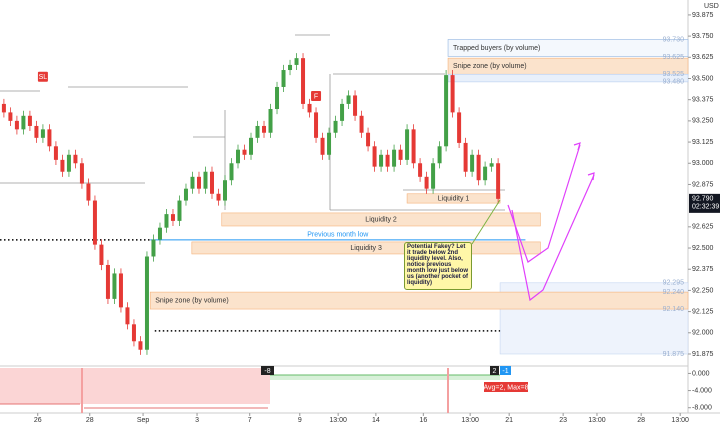 The image size is (720, 425). Describe the element at coordinates (703, 311) in the screenshot. I see `y-tick-label: 92.125` at that location.